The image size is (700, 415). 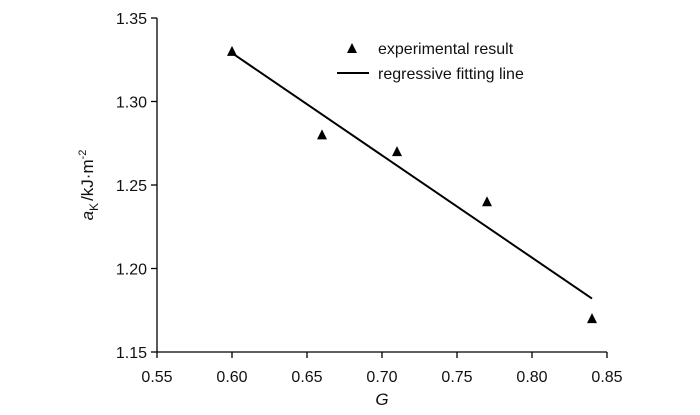 I want to click on x-tick-label: 0.70, so click(x=381, y=377).